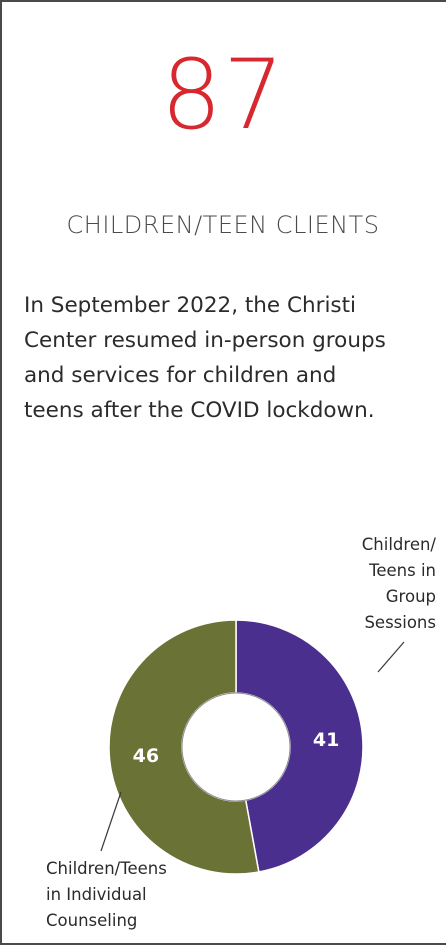  Describe the element at coordinates (400, 622) in the screenshot. I see `slice-label-line: Sessions` at that location.